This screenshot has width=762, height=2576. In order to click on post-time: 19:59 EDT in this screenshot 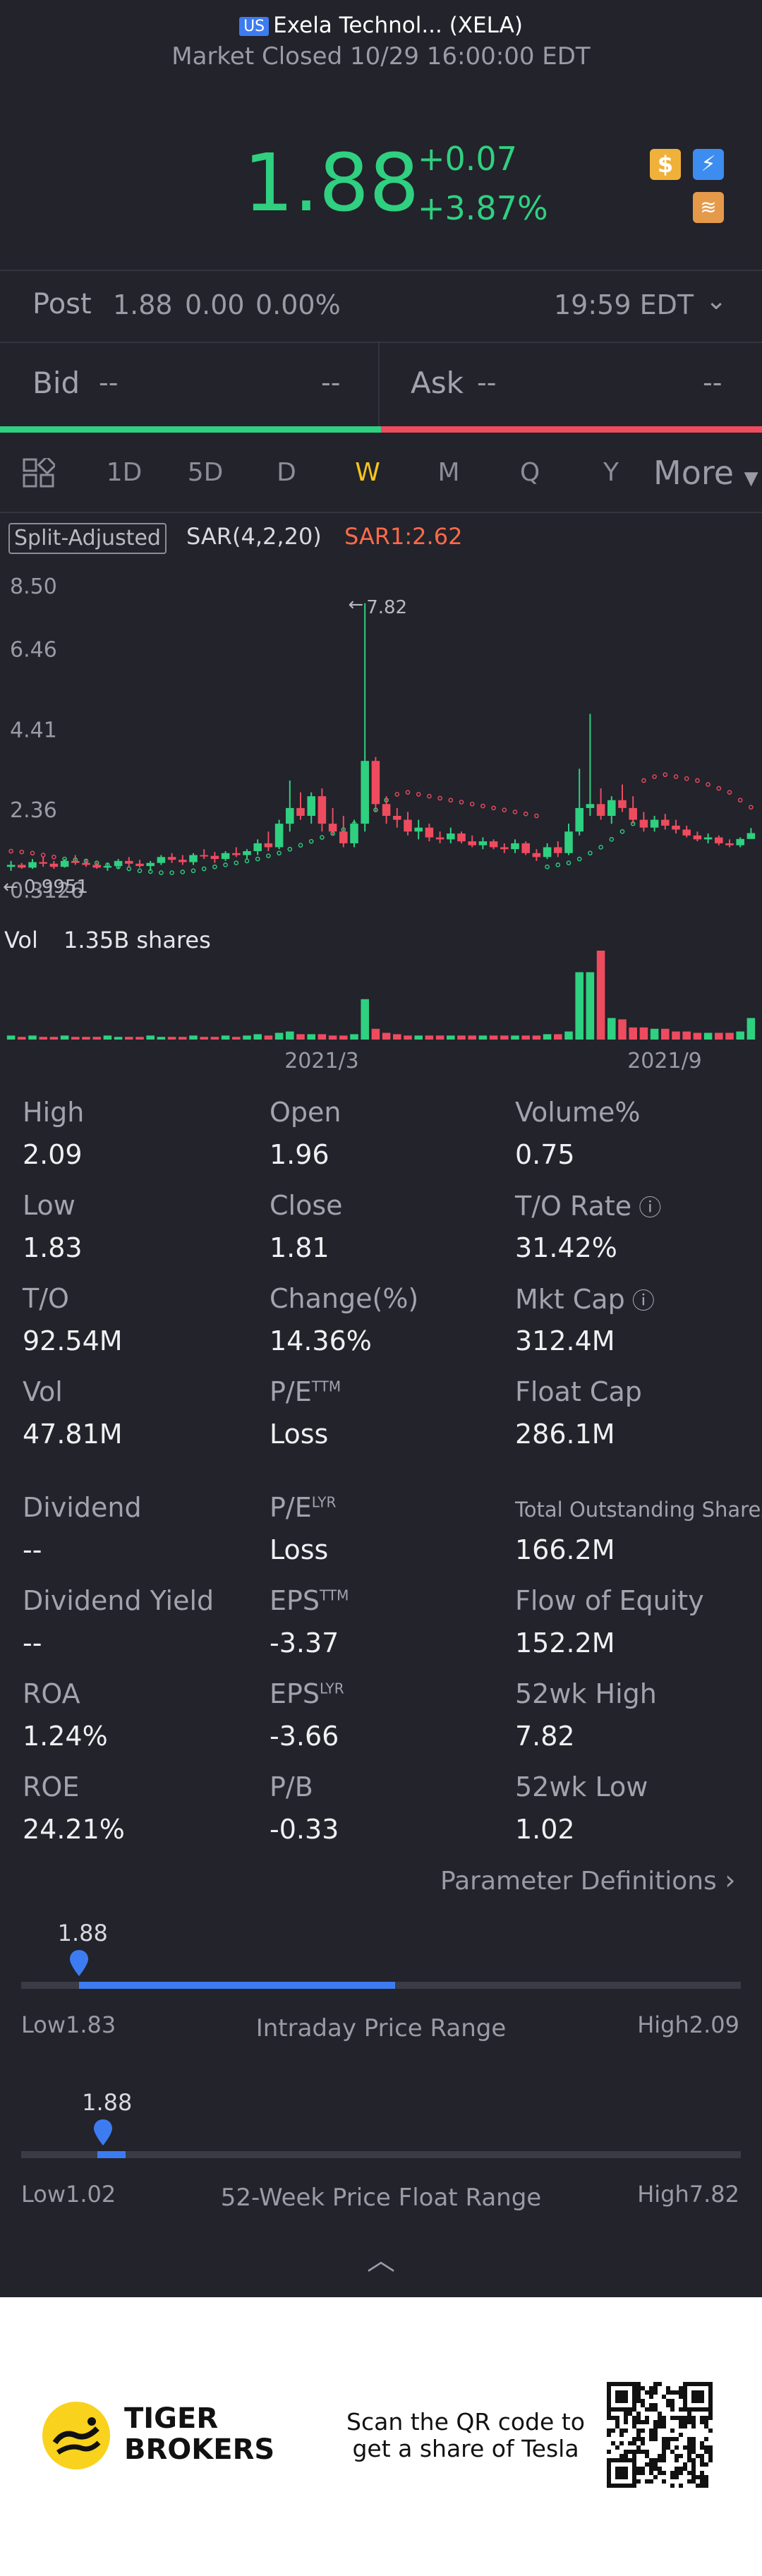, I will do `click(624, 304)`.